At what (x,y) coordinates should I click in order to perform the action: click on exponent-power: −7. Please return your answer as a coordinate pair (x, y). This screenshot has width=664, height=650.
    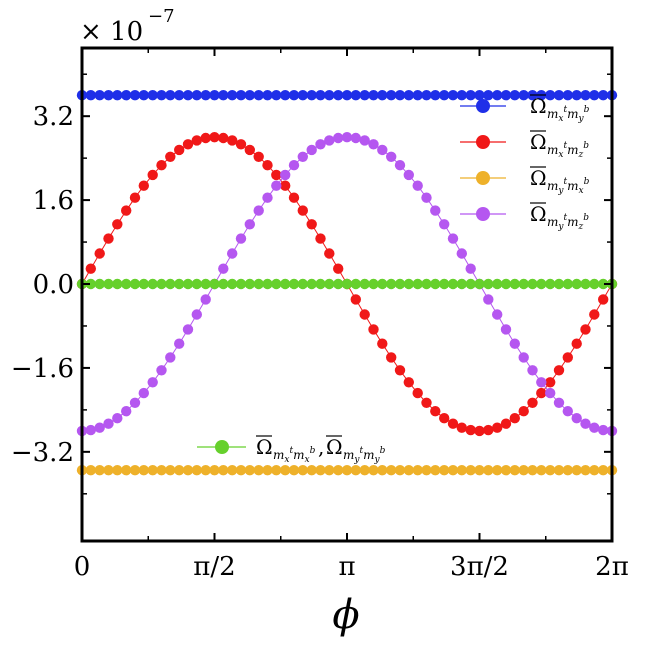
    Looking at the image, I should click on (161, 16).